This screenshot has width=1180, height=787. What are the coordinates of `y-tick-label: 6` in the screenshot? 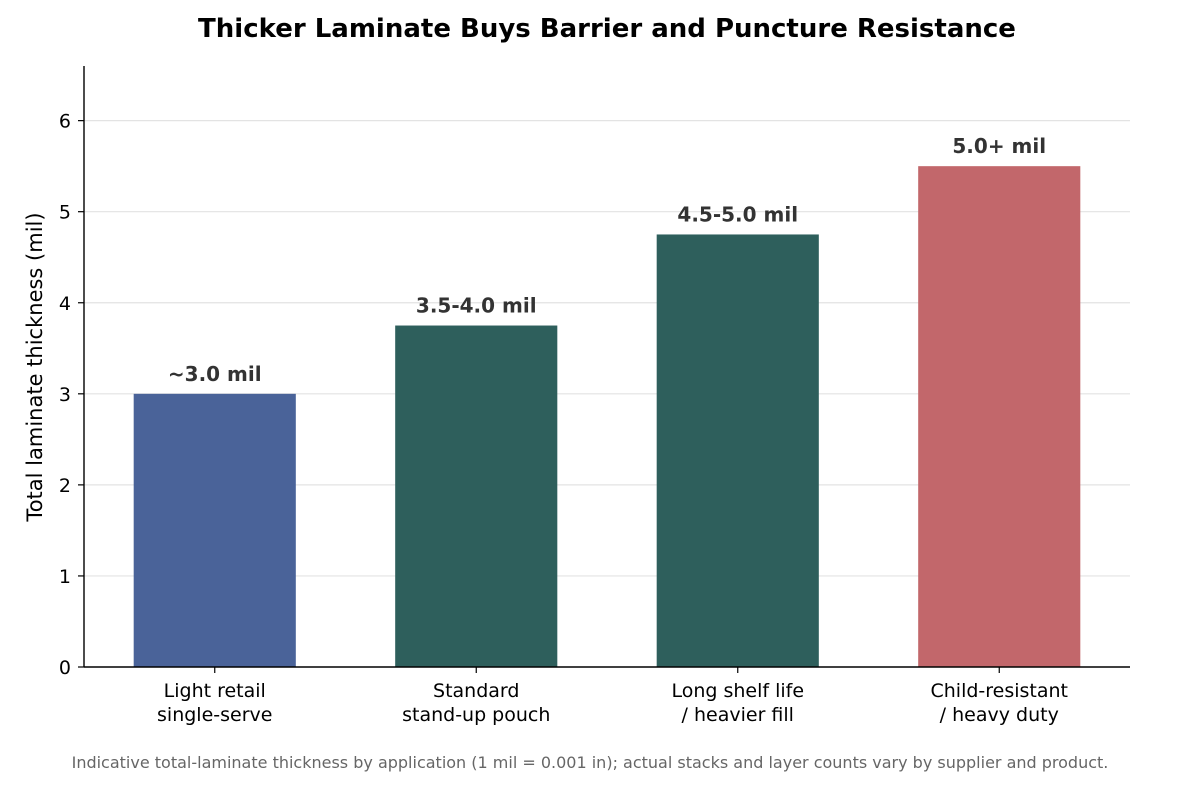 It's located at (65, 122).